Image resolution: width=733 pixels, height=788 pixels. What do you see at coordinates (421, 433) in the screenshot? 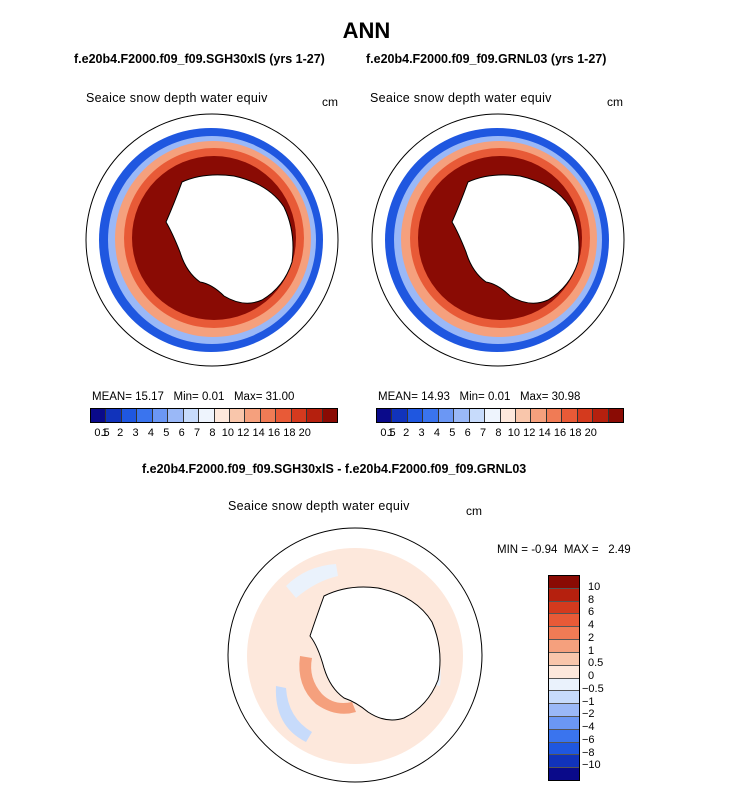
I see `right-colorbar-tick: 3` at bounding box center [421, 433].